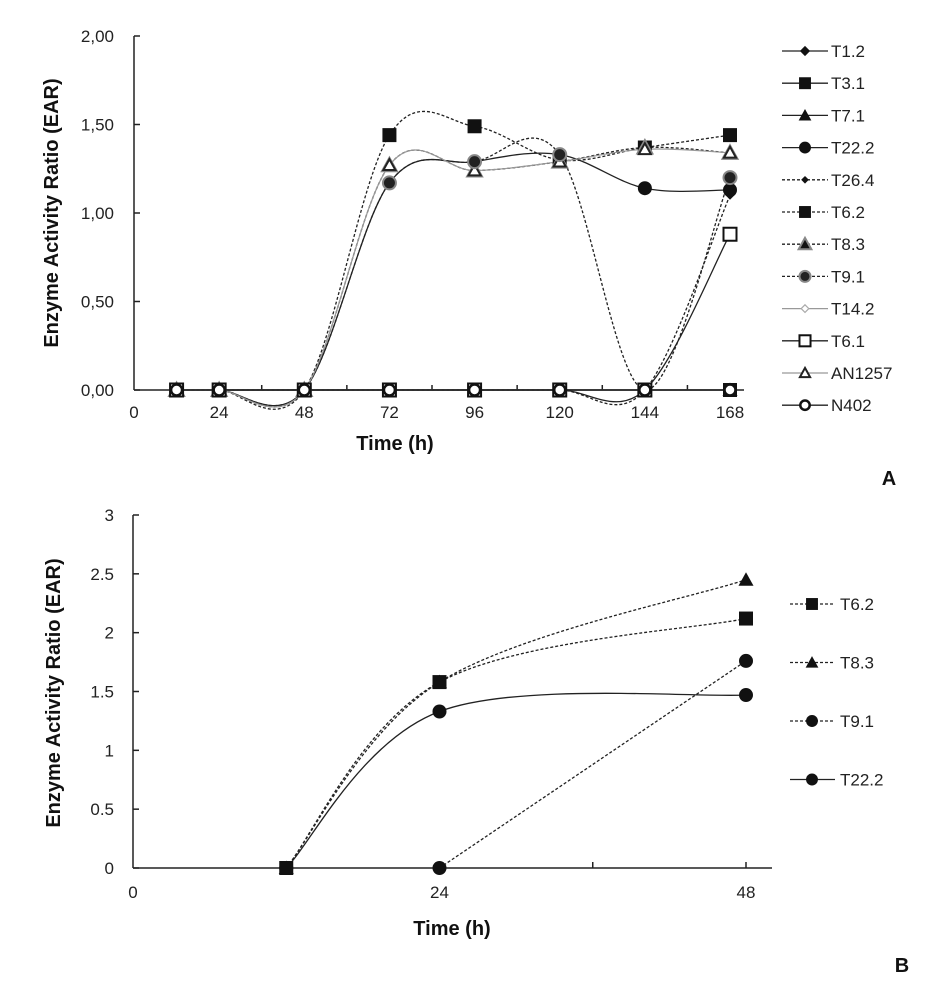  What do you see at coordinates (52, 212) in the screenshot?
I see `panel-a-y-axis-title: Enzyme Activity Ratio (EAR)` at bounding box center [52, 212].